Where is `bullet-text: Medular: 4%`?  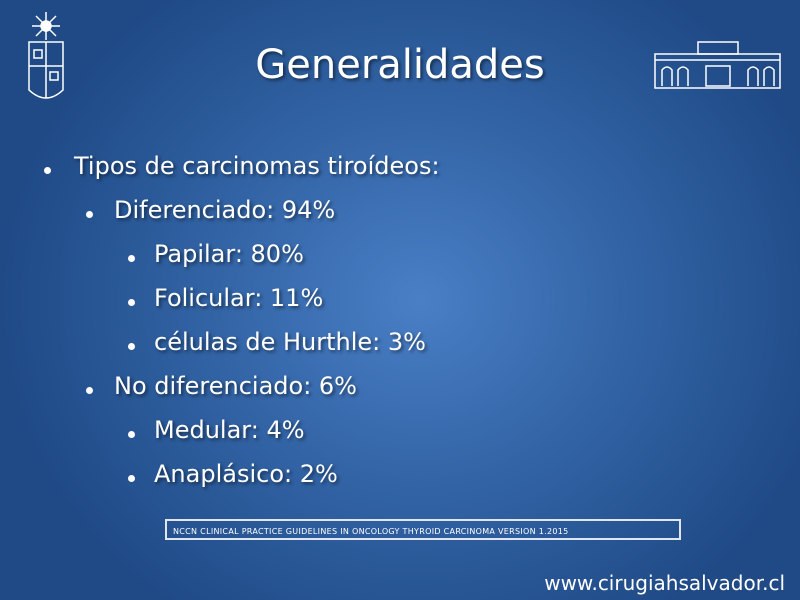 bullet-text: Medular: 4% is located at coordinates (229, 430).